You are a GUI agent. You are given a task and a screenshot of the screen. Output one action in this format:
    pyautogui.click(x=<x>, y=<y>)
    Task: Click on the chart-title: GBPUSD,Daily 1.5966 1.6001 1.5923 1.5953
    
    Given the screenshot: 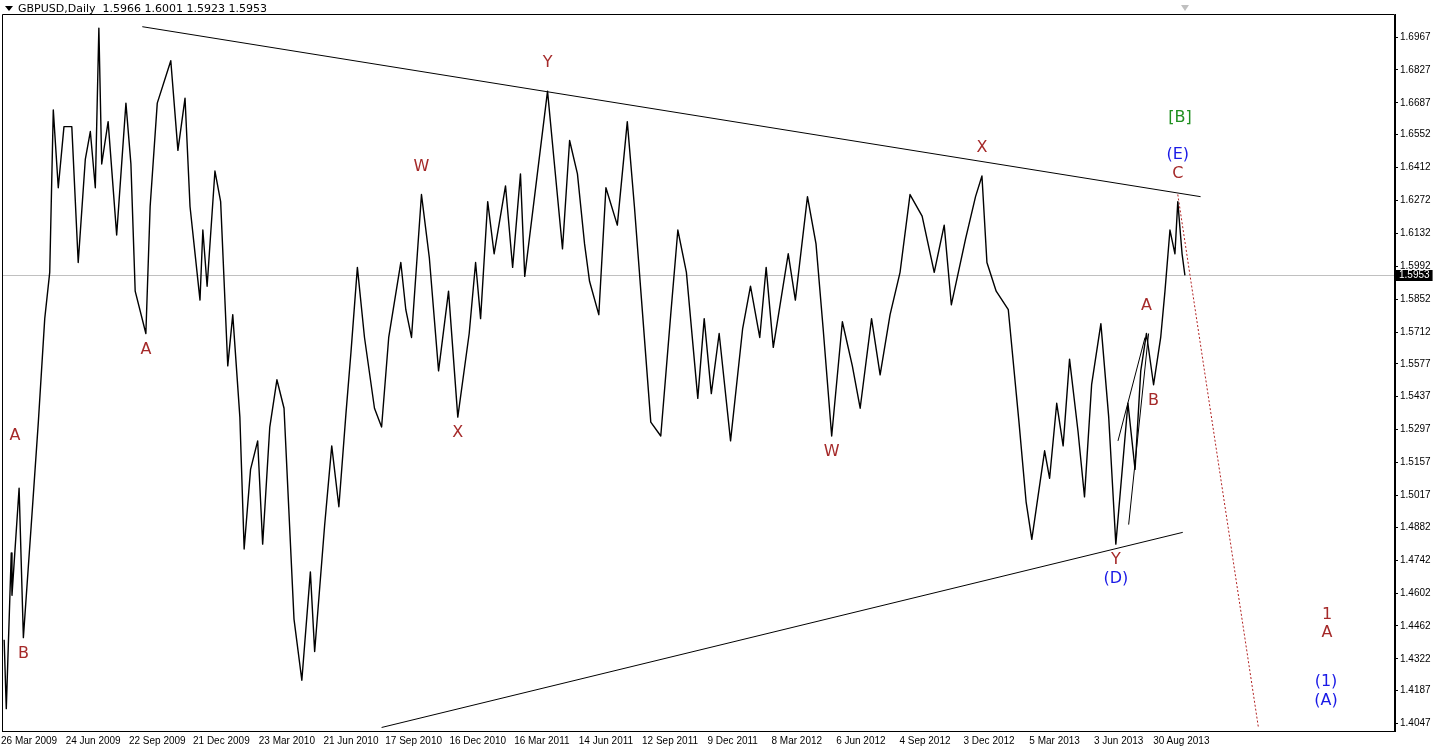 What is the action you would take?
    pyautogui.click(x=142, y=8)
    